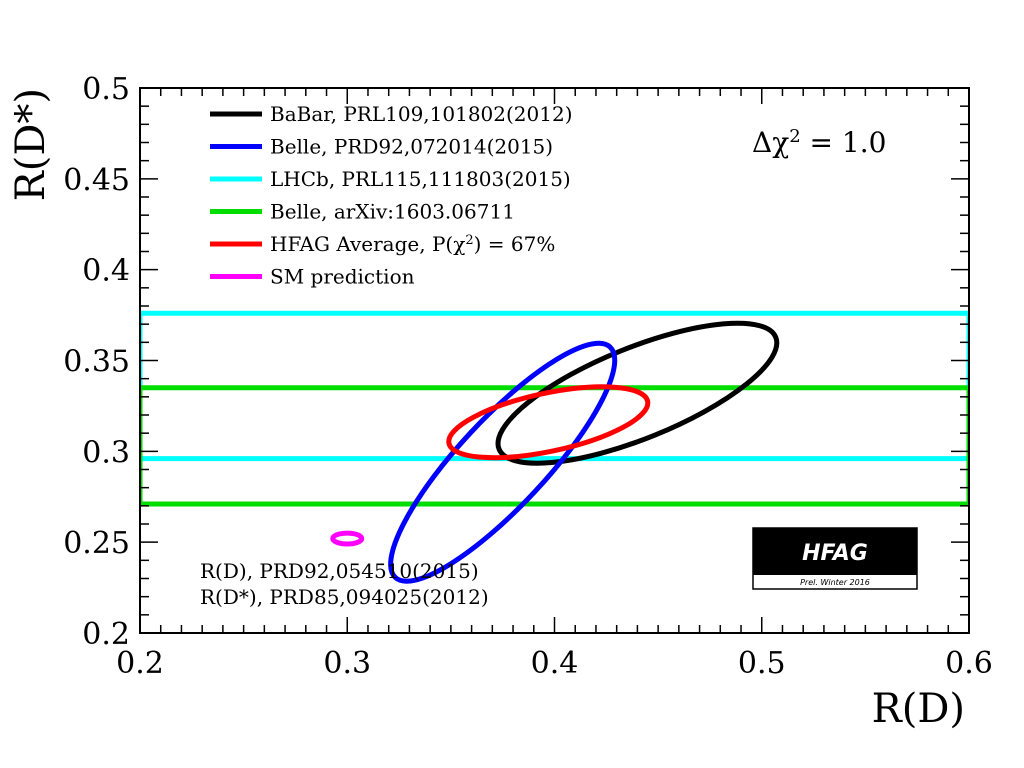 This screenshot has height=768, width=1024. Describe the element at coordinates (339, 571) in the screenshot. I see `sm-ref-rd: R(D), PRD92,054510(2015)` at that location.